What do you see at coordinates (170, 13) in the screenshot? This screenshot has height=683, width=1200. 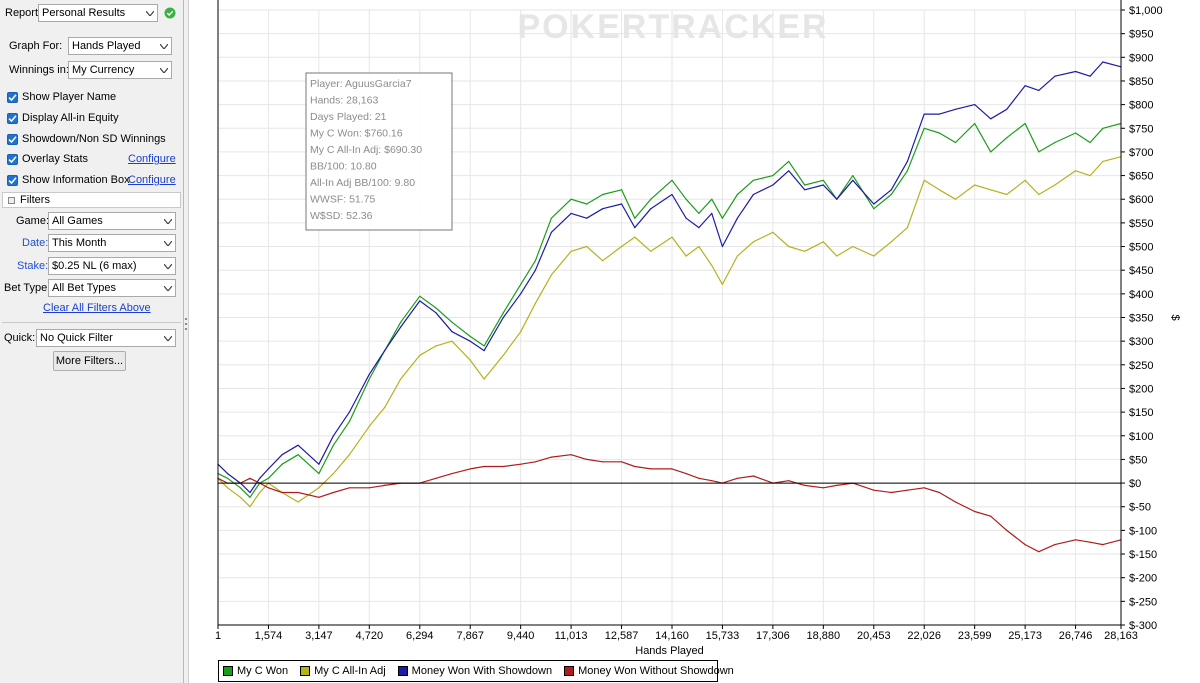 I see `refresh-icon` at bounding box center [170, 13].